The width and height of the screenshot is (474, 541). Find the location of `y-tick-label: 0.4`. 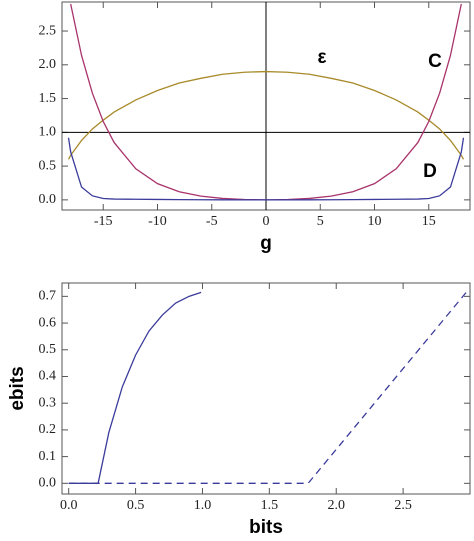

y-tick-label: 0.4 is located at coordinates (48, 376).